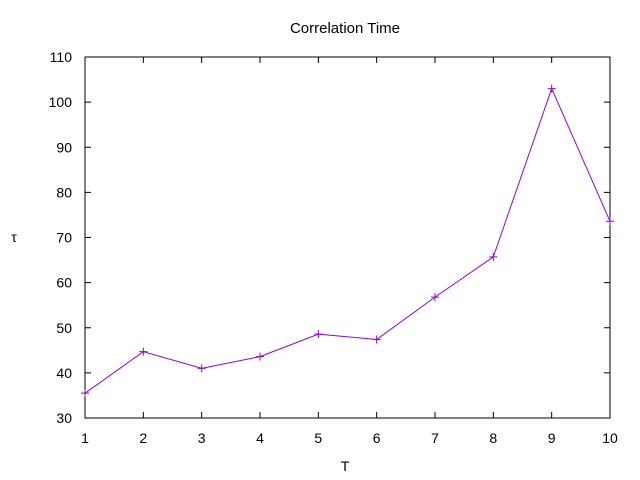 Image resolution: width=640 pixels, height=480 pixels. I want to click on x-tick-label: 9, so click(552, 438).